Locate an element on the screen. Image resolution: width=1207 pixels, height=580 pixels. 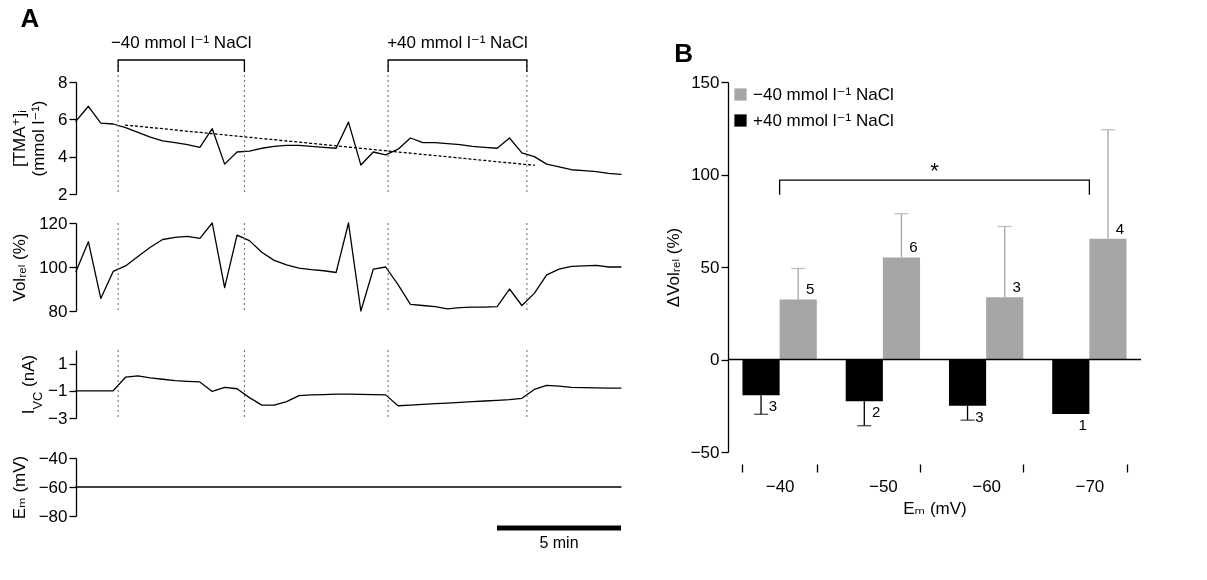
annotation: 5 is located at coordinates (810, 289).